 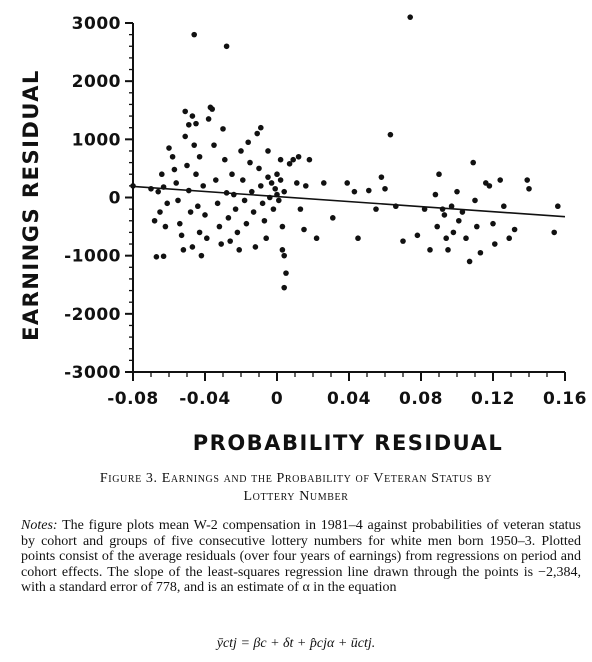 What do you see at coordinates (565, 399) in the screenshot?
I see `x-tick-label: 0.16` at bounding box center [565, 399].